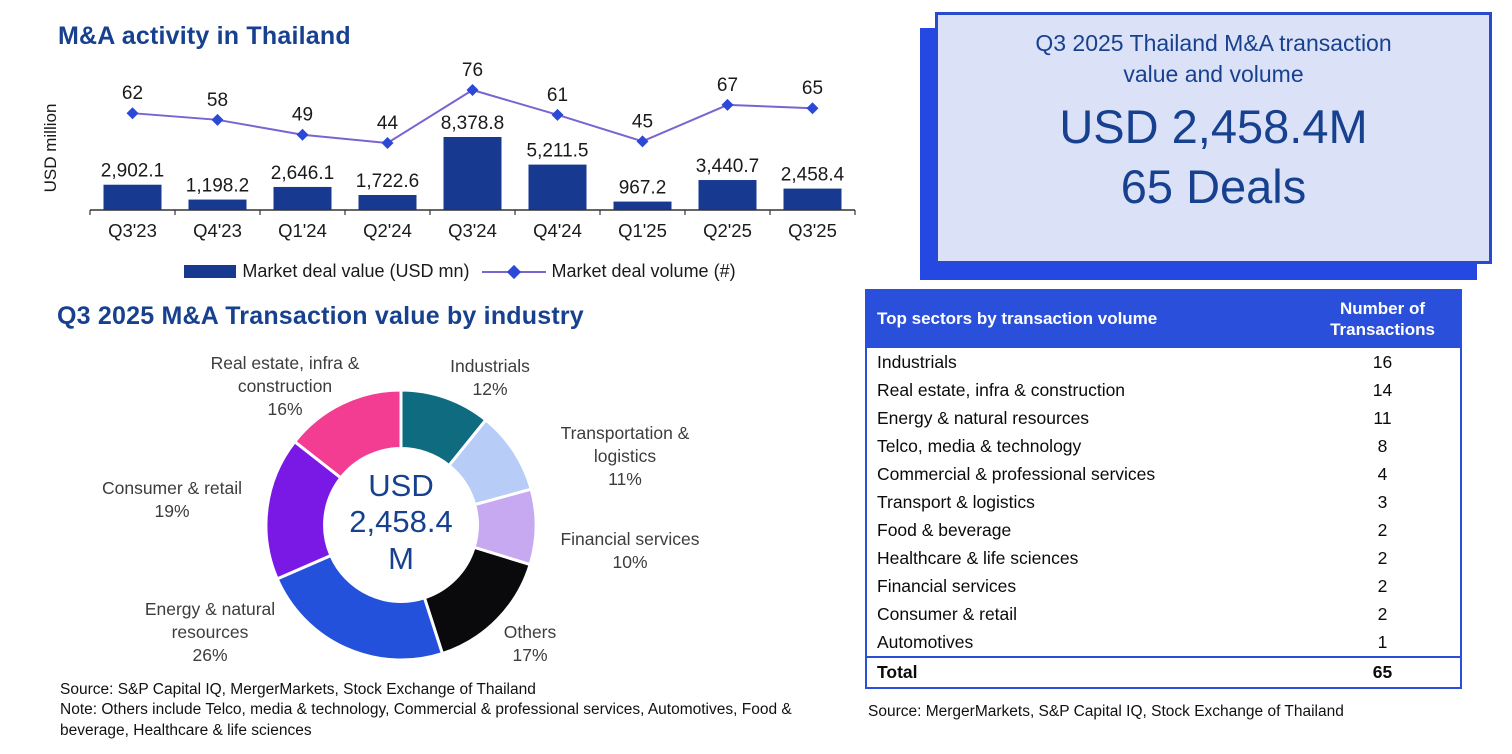 This screenshot has width=1512, height=754. I want to click on table-cell-sector: Financial services, so click(947, 585).